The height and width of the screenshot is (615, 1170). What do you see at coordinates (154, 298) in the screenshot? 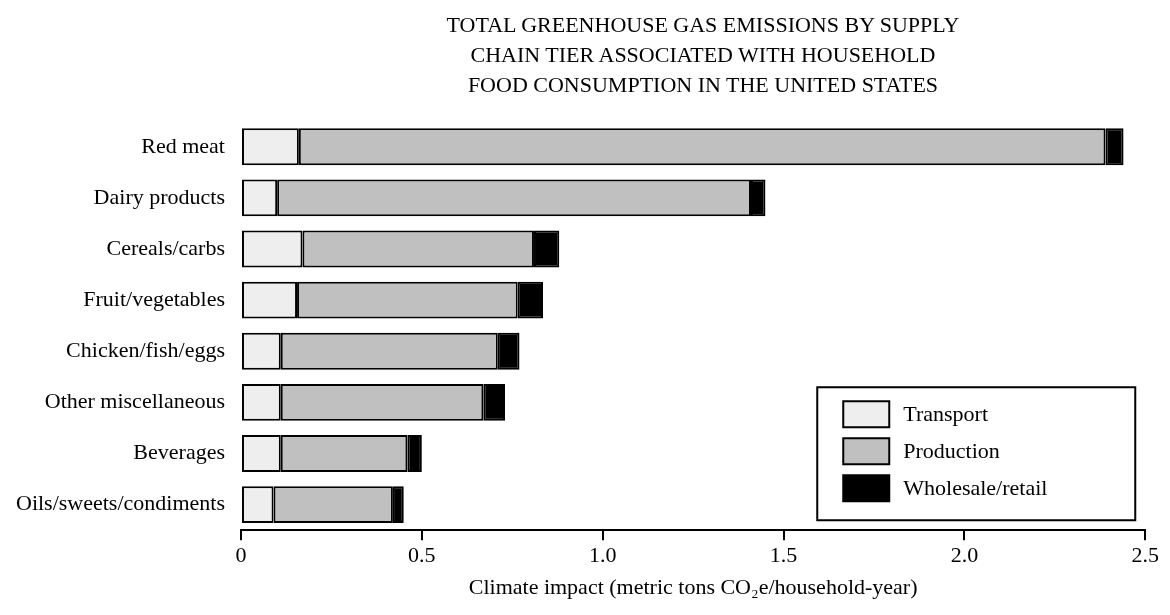
I see `y-tick-label: Fruit/vegetables` at bounding box center [154, 298].